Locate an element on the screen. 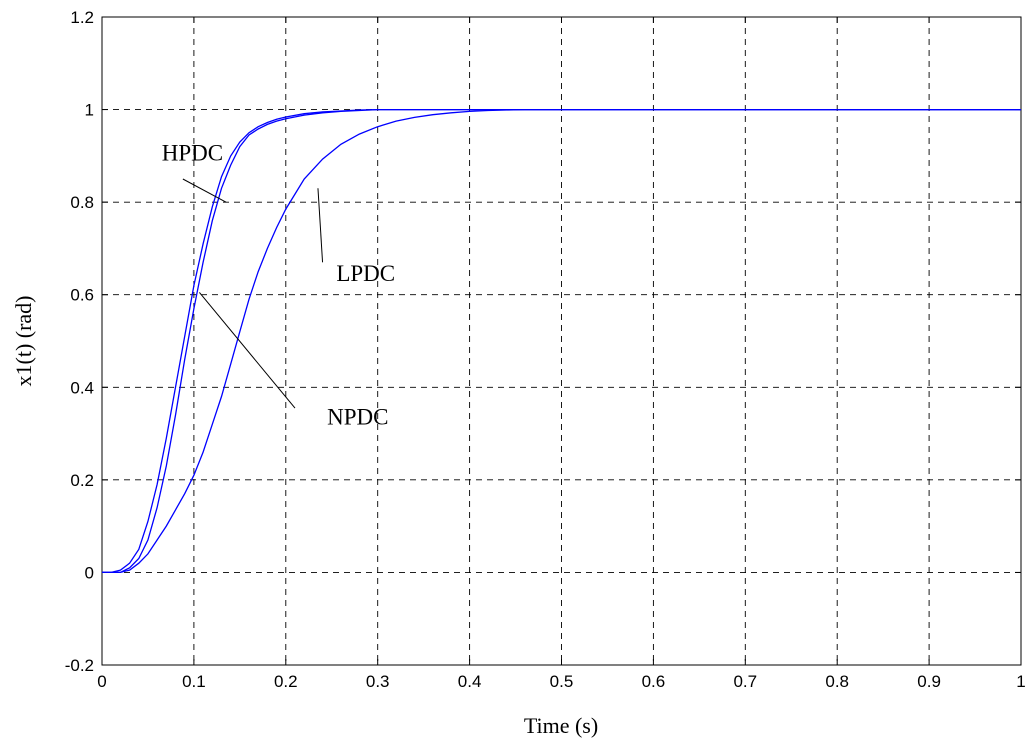 The height and width of the screenshot is (742, 1028). annotation-hpdc: HPDC is located at coordinates (192, 152).